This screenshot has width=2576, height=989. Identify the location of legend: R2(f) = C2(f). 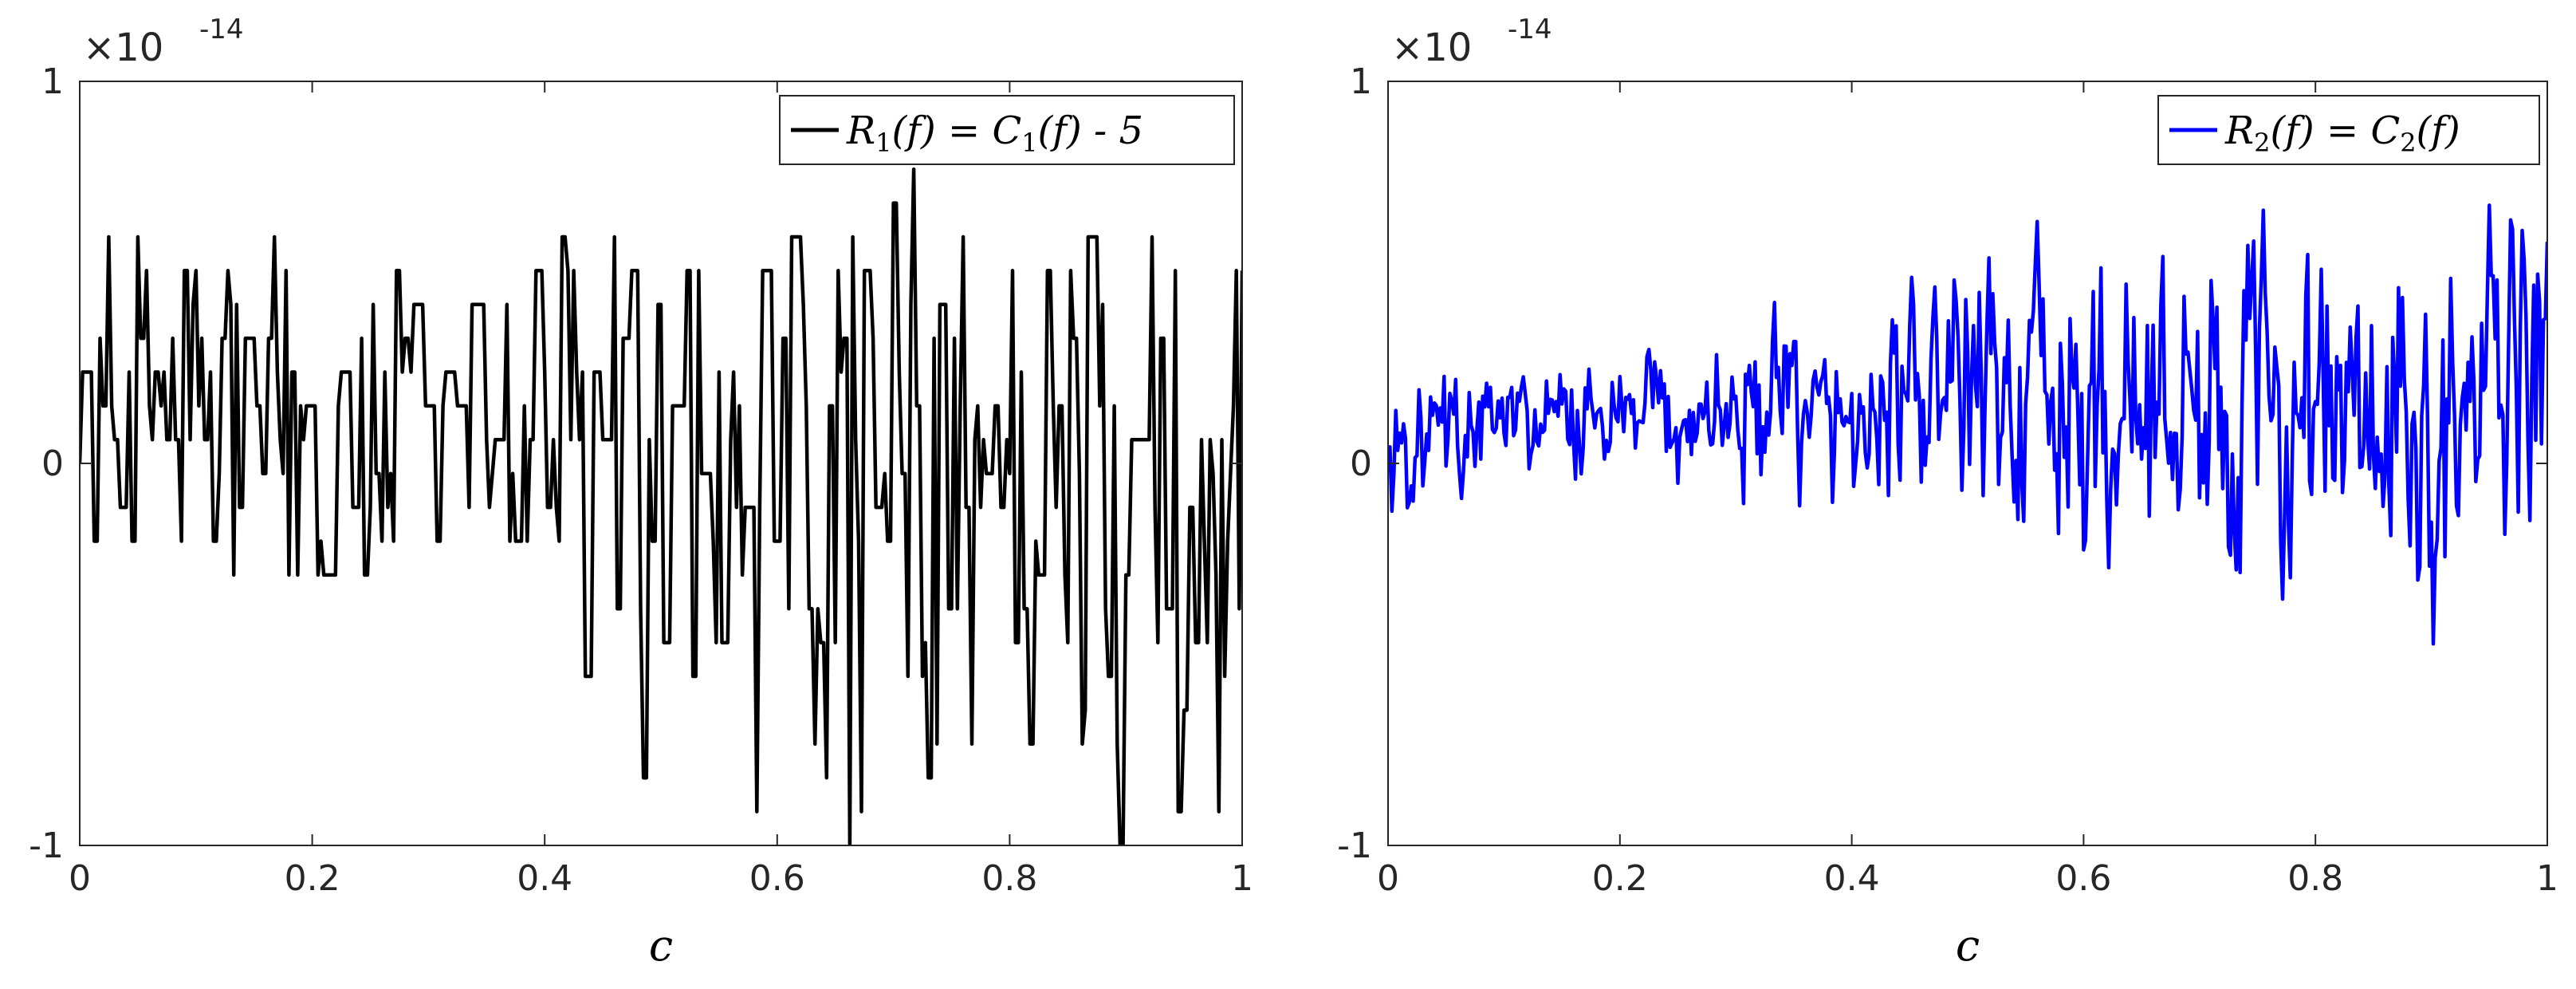
(2349, 130).